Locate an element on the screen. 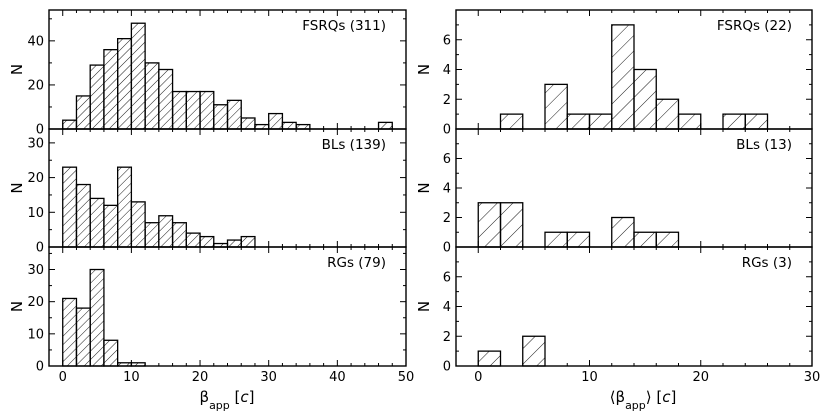 The image size is (830, 415). panel-left-1: 0 20 40 N FSRQs (311) is located at coordinates (207, 73).